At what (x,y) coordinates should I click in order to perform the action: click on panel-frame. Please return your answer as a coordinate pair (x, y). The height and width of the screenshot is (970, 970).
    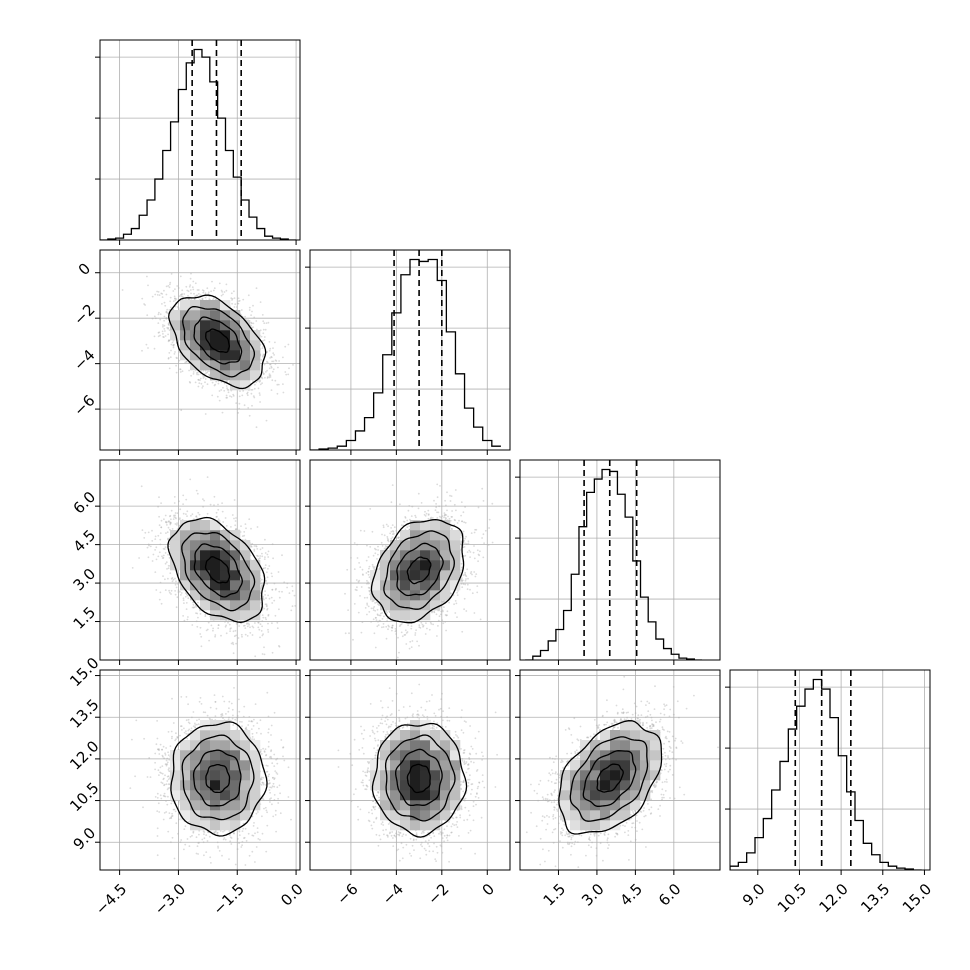
    Looking at the image, I should click on (620, 560).